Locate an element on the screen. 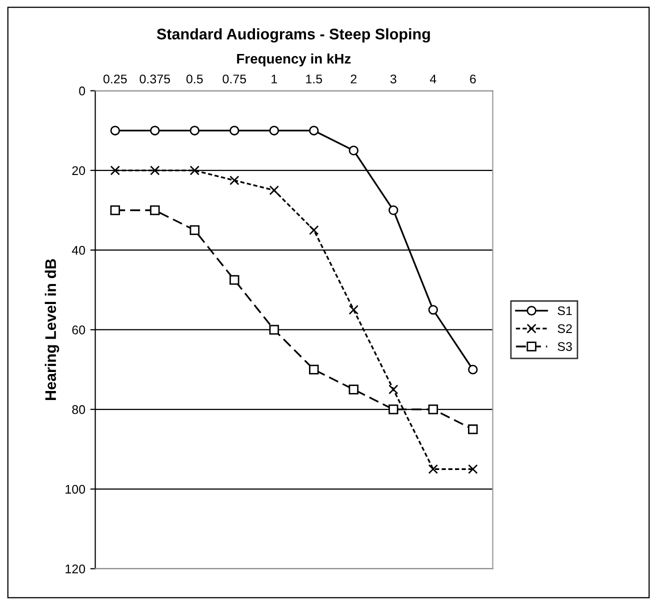 The width and height of the screenshot is (657, 605). x-tick-label: 0.25 is located at coordinates (115, 79).